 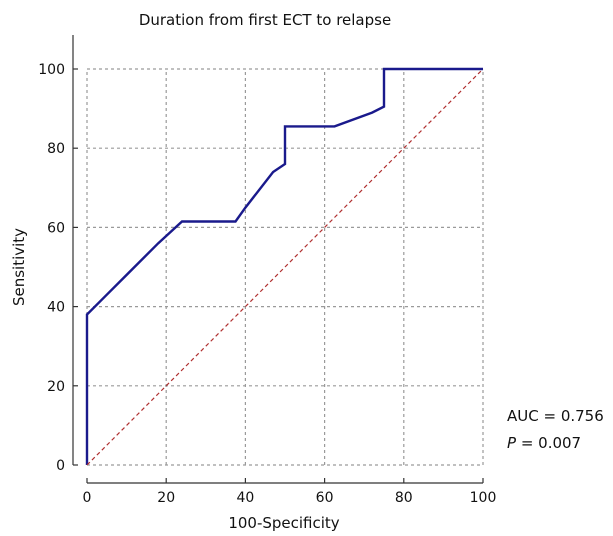 What do you see at coordinates (87, 498) in the screenshot?
I see `x-tick-label-0: 0` at bounding box center [87, 498].